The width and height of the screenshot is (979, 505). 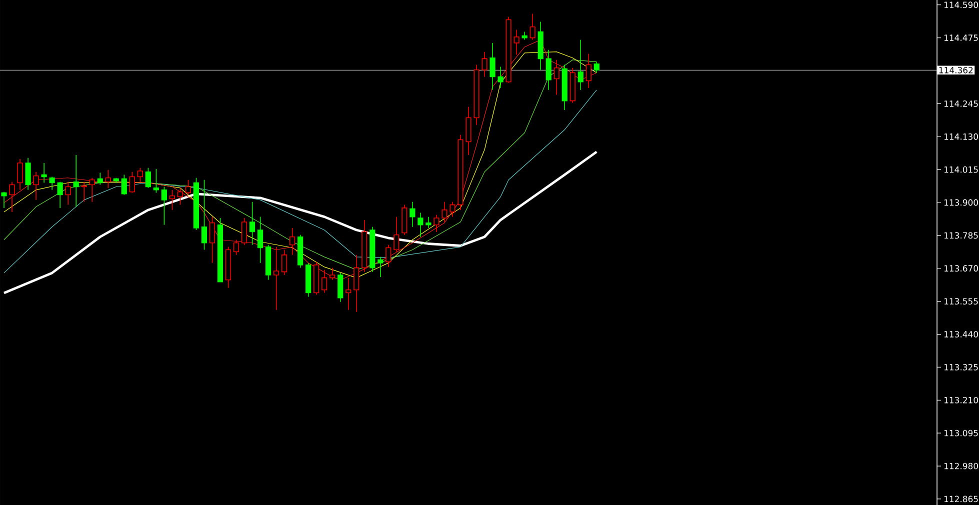 What do you see at coordinates (961, 169) in the screenshot?
I see `y-tick-label: 114.015` at bounding box center [961, 169].